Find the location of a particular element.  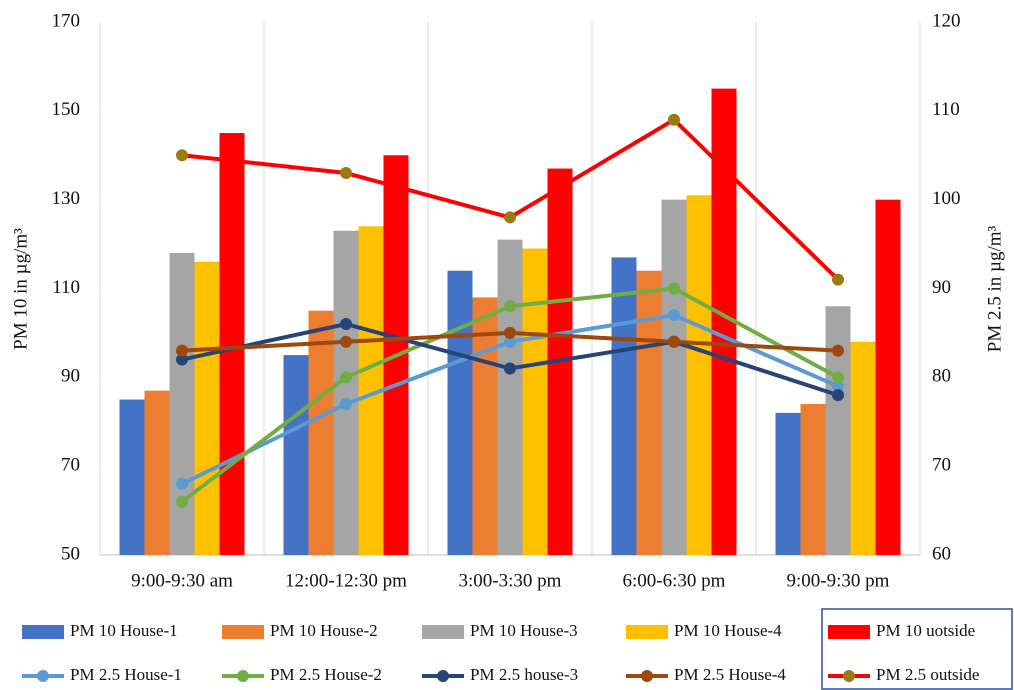

y2-tick-label: 60 is located at coordinates (941, 553).